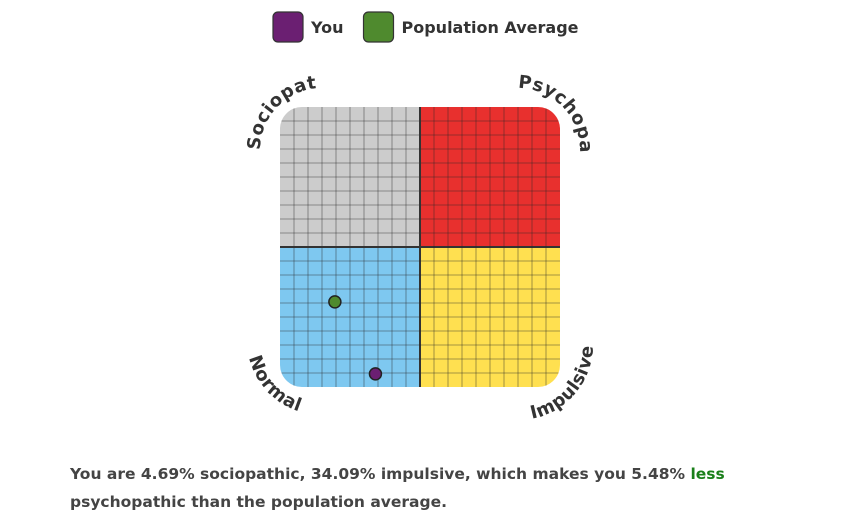 The width and height of the screenshot is (855, 521). Describe the element at coordinates (707, 474) in the screenshot. I see `summary-highlight: less` at that location.